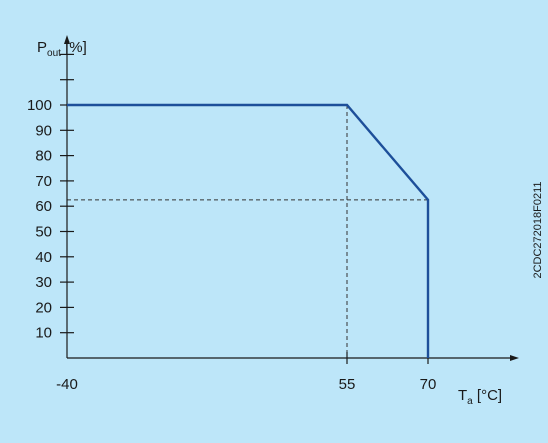 Image resolution: width=548 pixels, height=443 pixels. I want to click on x-ticks: -40 55 70, so click(246, 372).